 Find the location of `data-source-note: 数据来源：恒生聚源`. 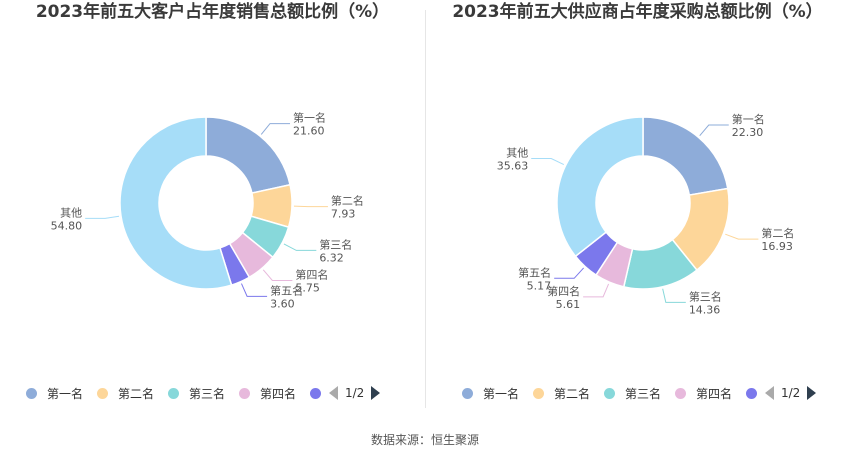

data-source-note: 数据来源：恒生聚源 is located at coordinates (424, 440).